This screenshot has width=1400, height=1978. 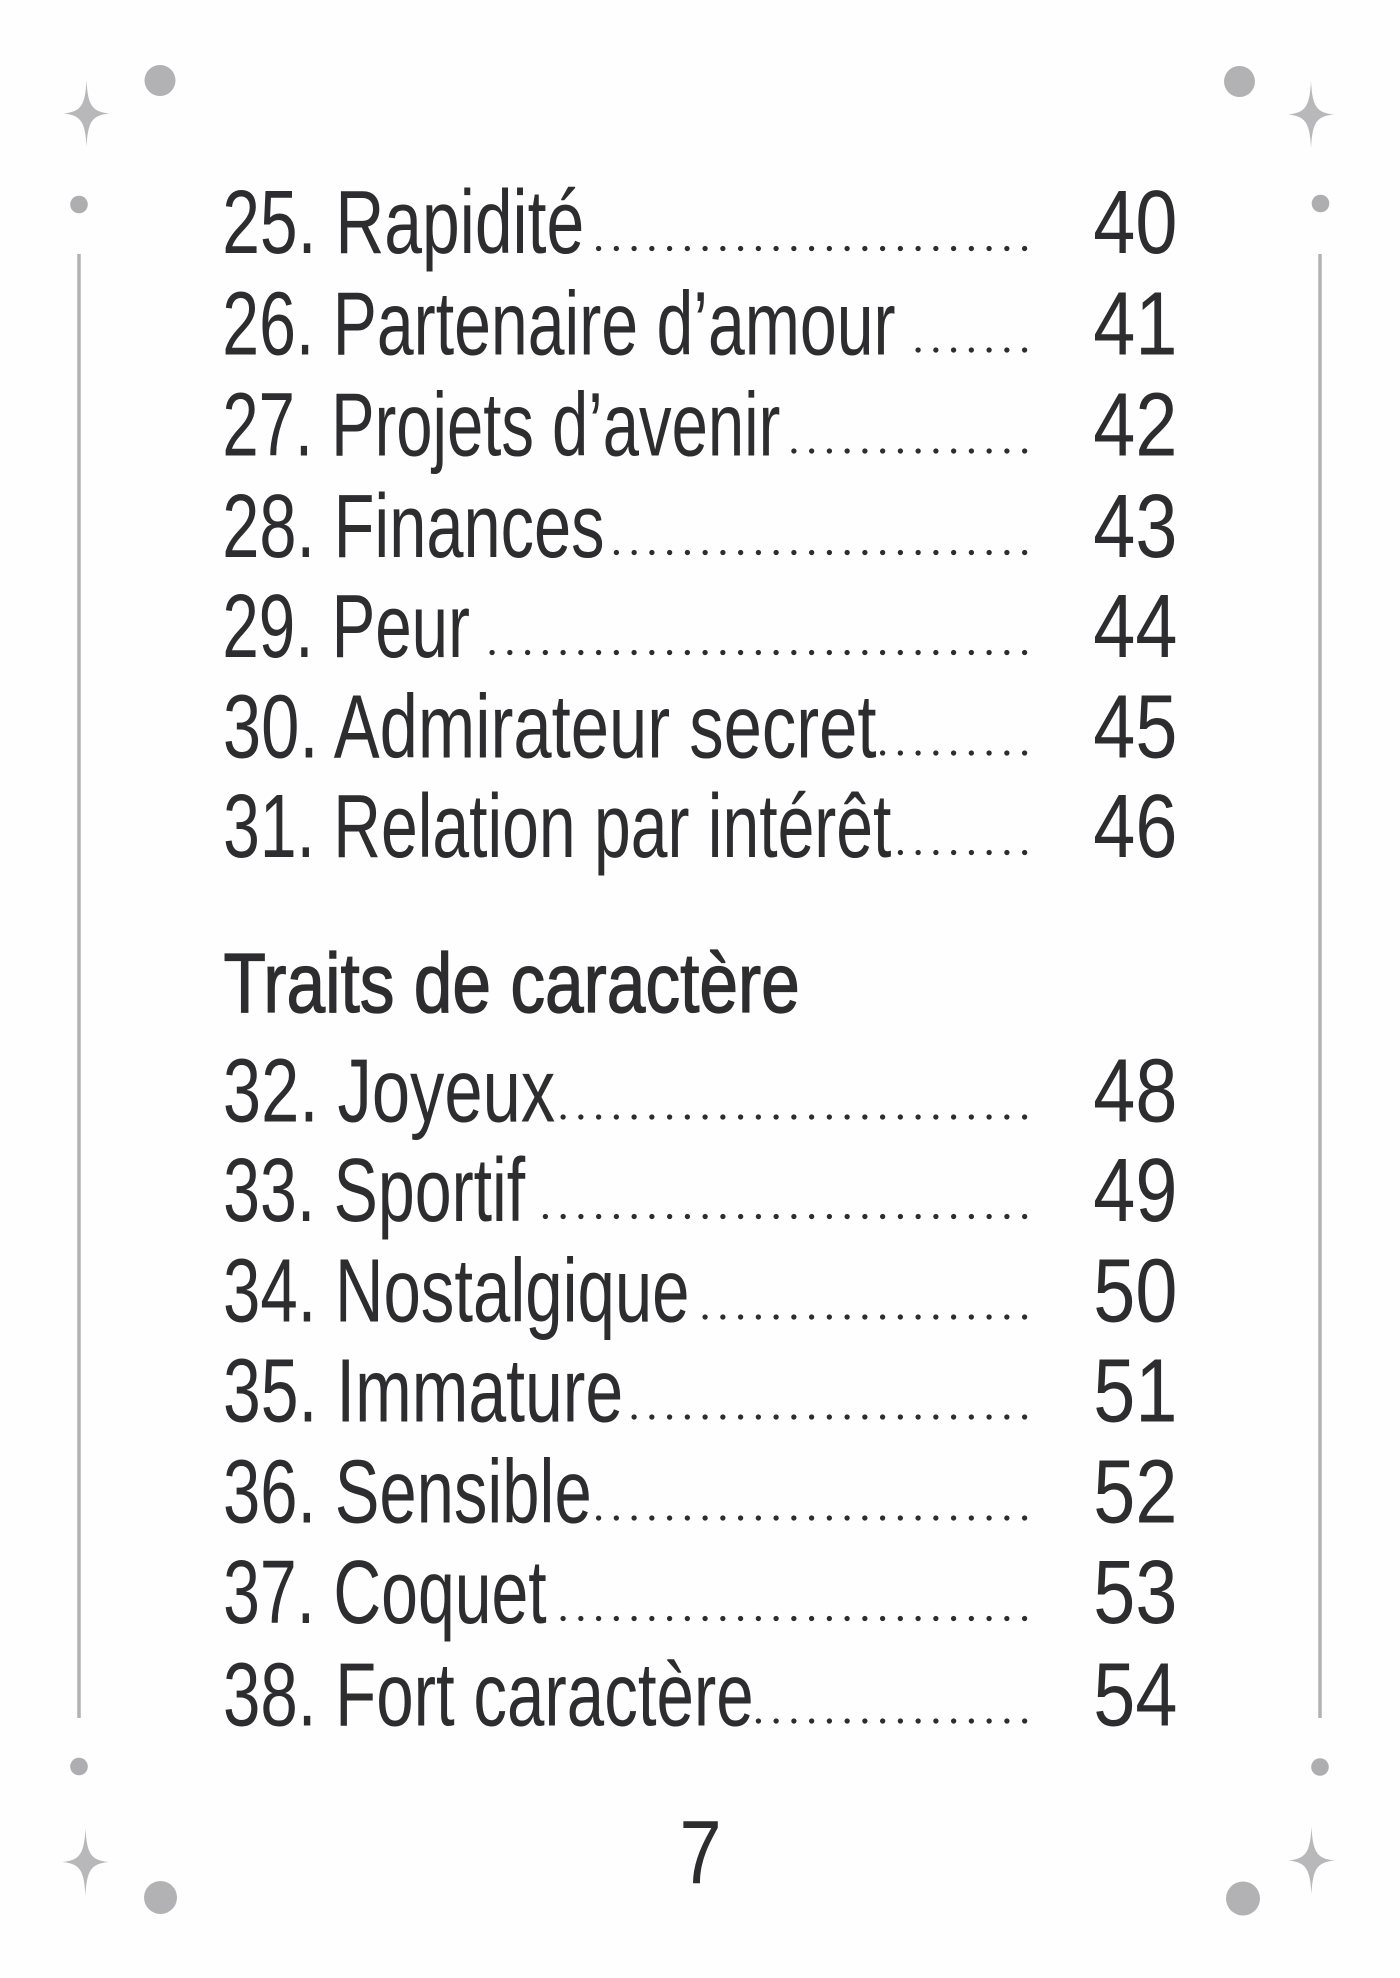 What do you see at coordinates (423, 1392) in the screenshot?
I see `svg-text: 35. Immature` at bounding box center [423, 1392].